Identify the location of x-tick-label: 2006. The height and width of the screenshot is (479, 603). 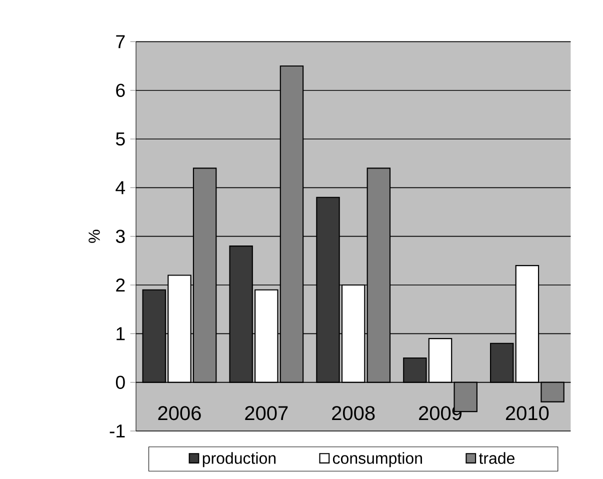
(179, 413).